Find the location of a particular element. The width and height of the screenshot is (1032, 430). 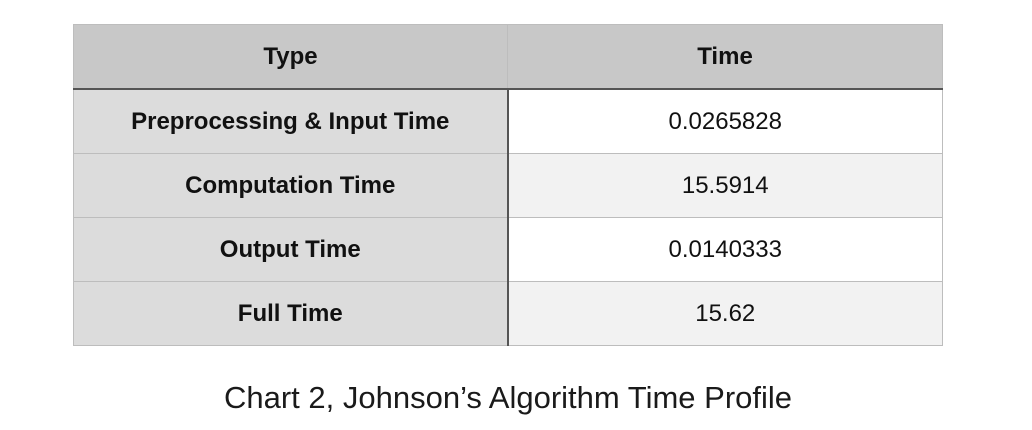

table-row: Output Time 0.0140333 is located at coordinates (508, 249).